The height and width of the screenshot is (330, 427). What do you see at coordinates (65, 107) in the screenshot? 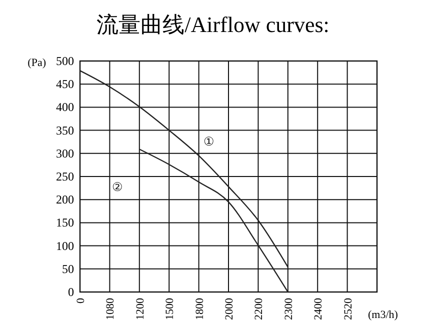
I see `y-tick-label: 400` at bounding box center [65, 107].